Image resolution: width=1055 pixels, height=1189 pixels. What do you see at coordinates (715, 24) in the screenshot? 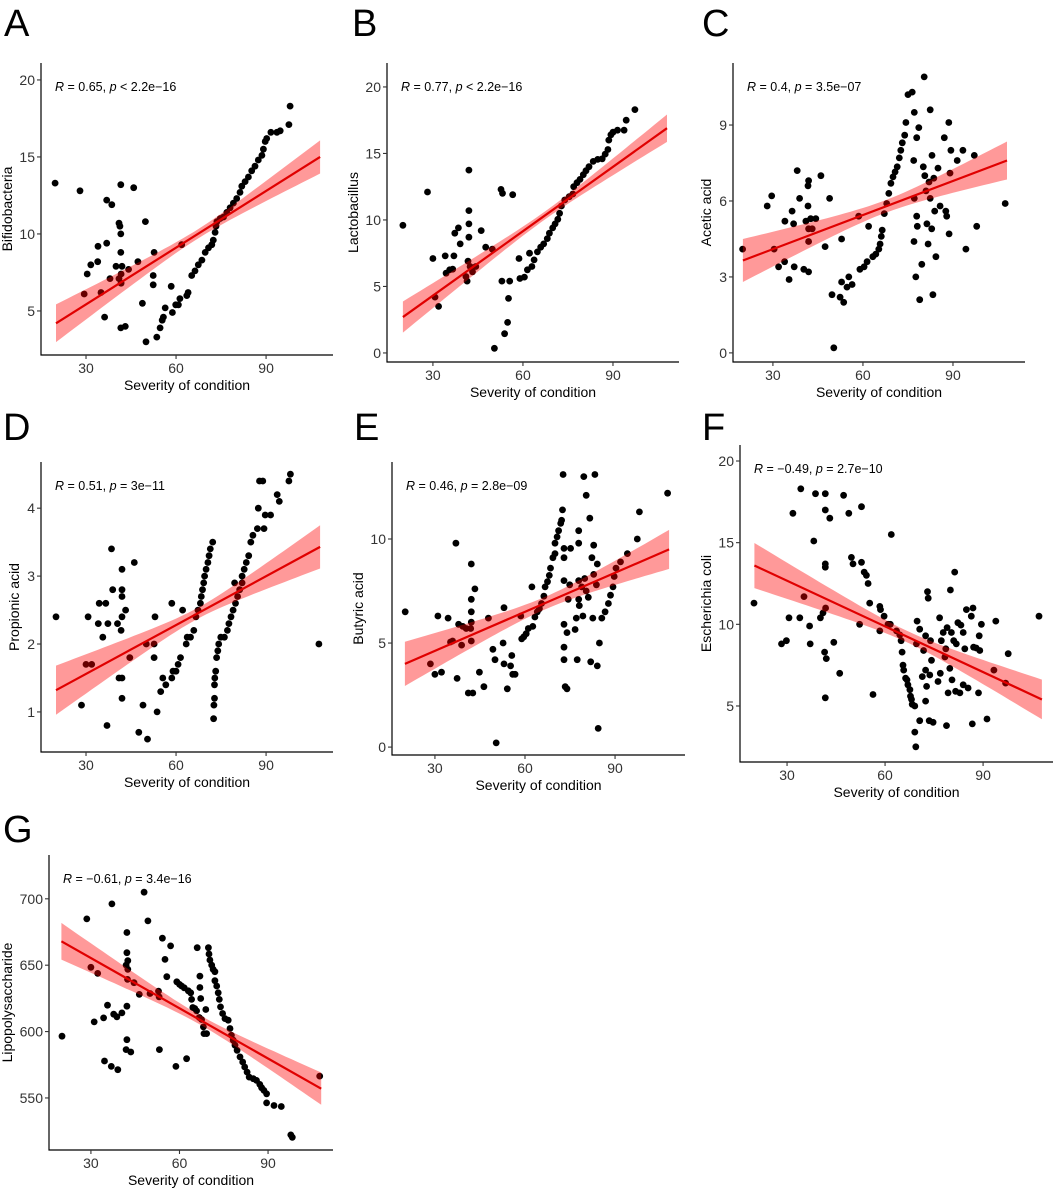
I see `panel-letter: C` at bounding box center [715, 24].